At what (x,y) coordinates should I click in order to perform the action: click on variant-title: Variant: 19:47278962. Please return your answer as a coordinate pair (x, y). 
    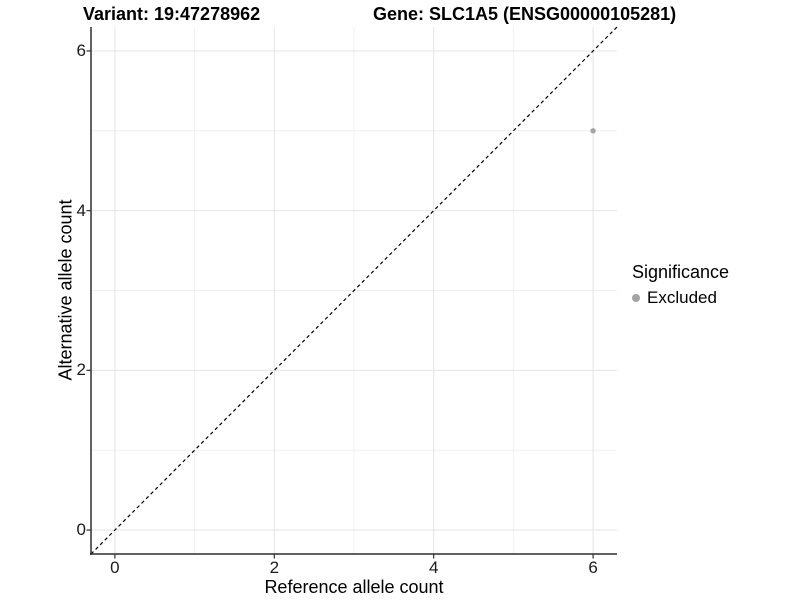
    Looking at the image, I should click on (172, 14).